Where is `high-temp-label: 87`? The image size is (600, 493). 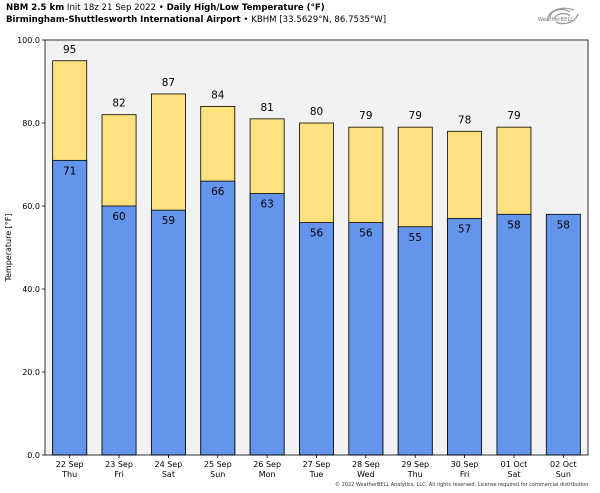 high-temp-label: 87 is located at coordinates (168, 83).